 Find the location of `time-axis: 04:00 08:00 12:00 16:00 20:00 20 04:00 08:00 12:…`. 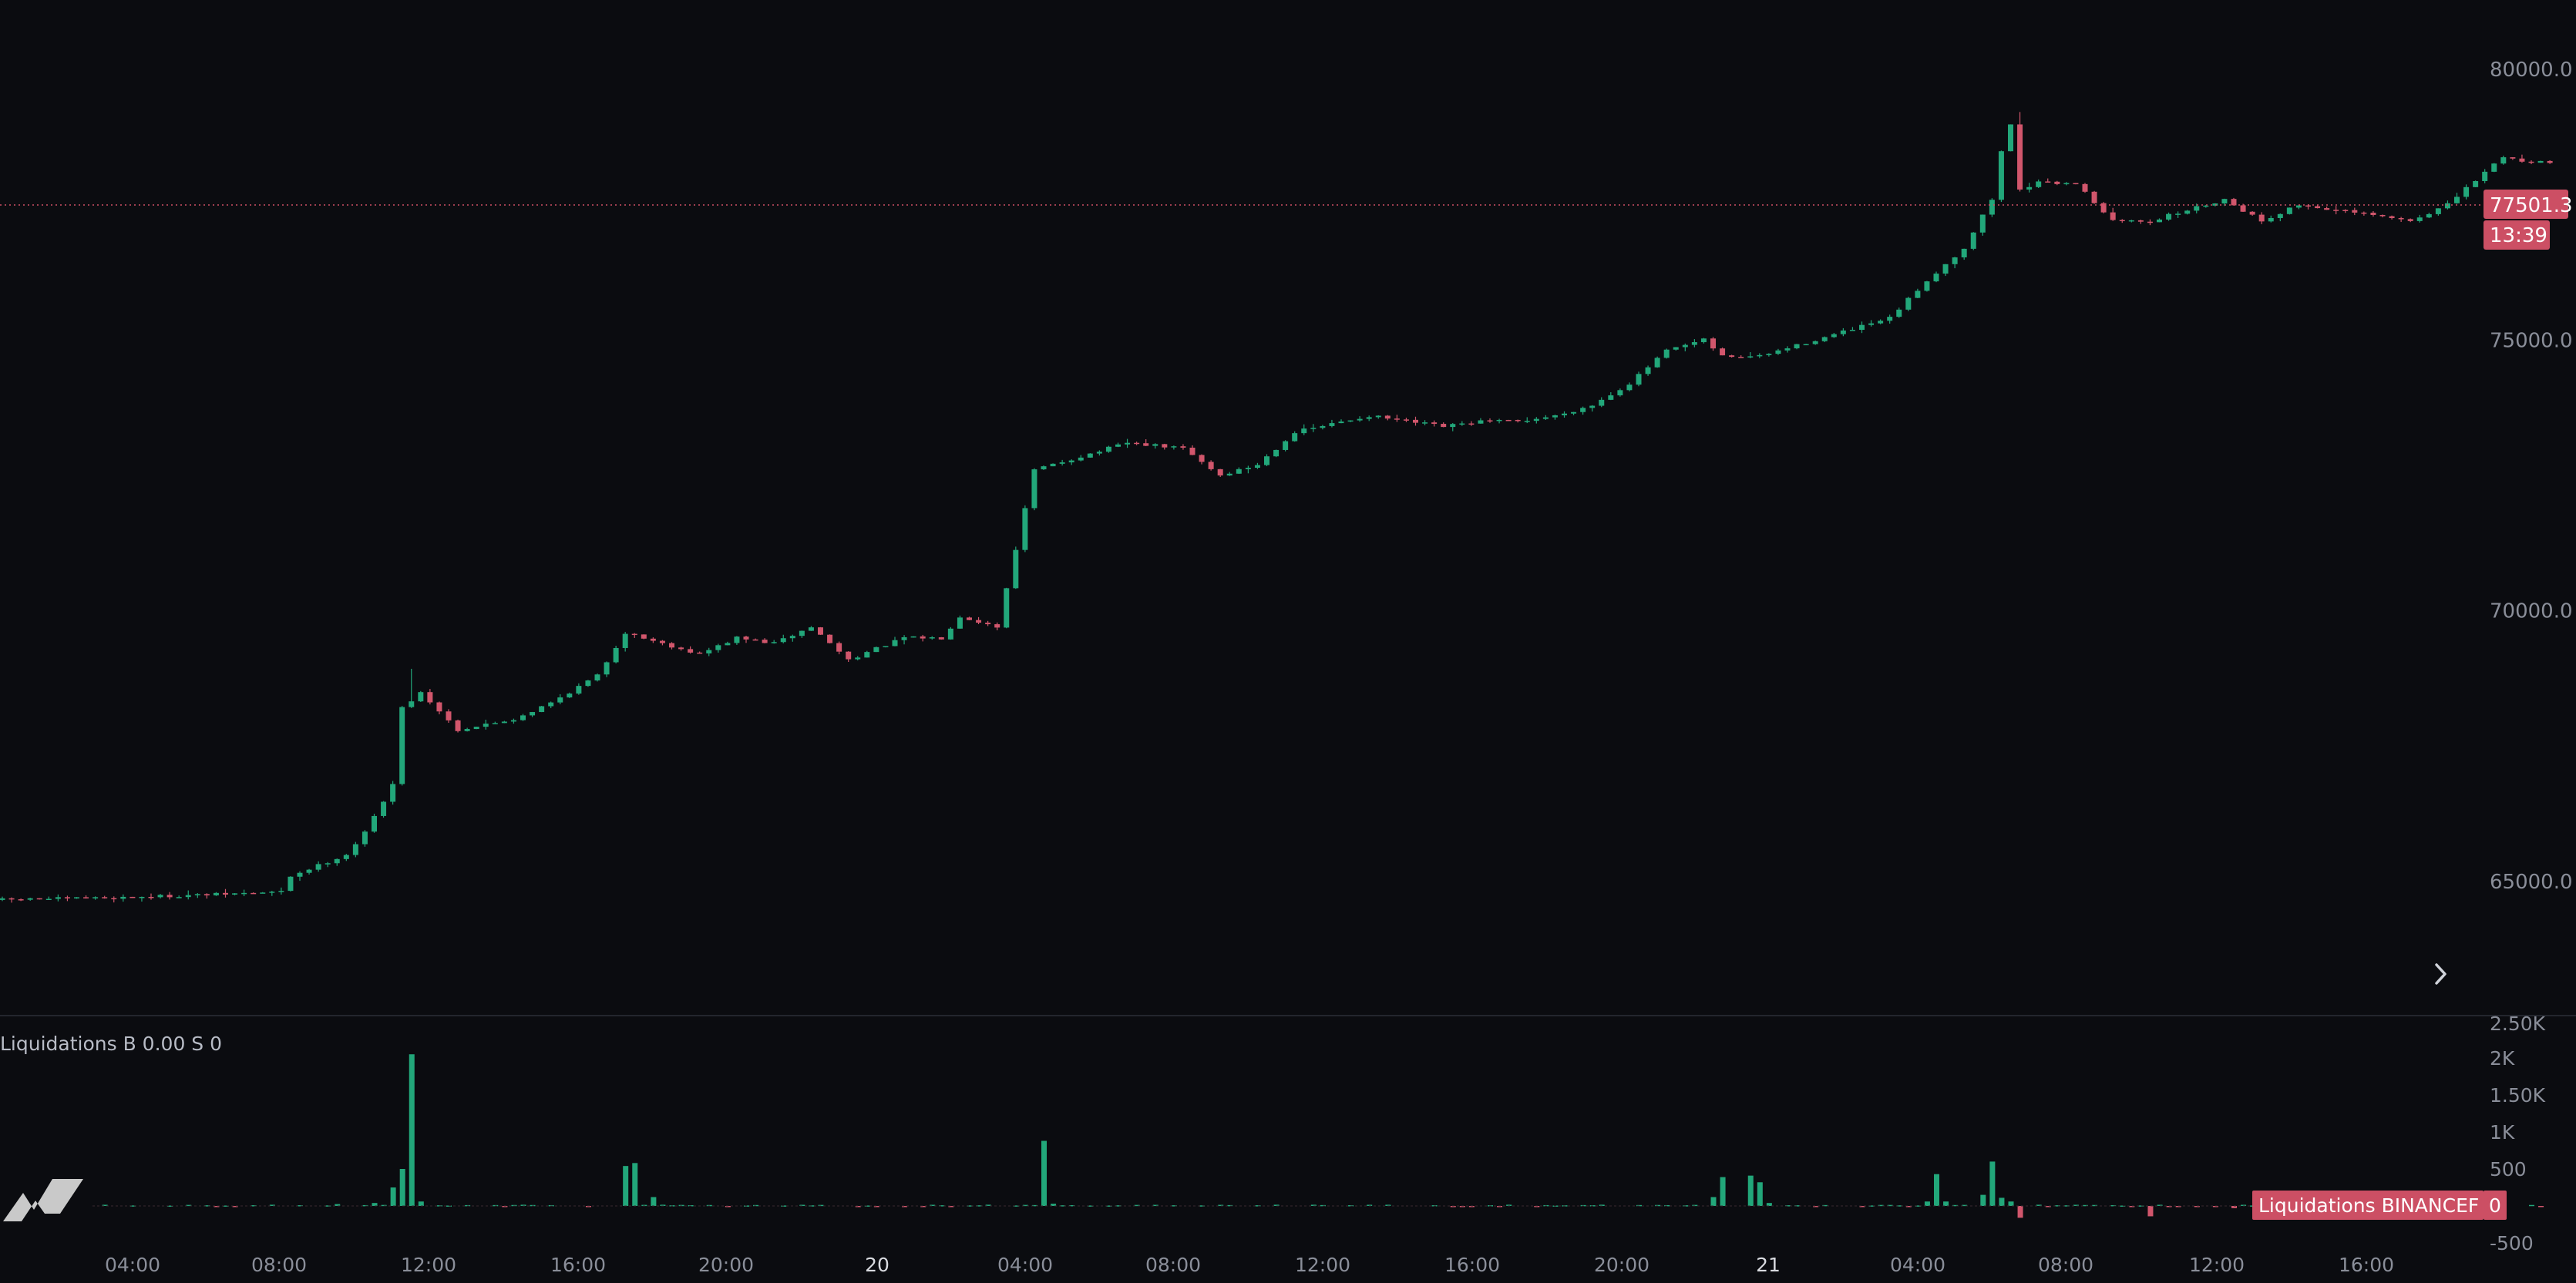

time-axis: 04:00 08:00 12:00 16:00 20:00 20 04:00 08:00 12:… is located at coordinates (1249, 1265).